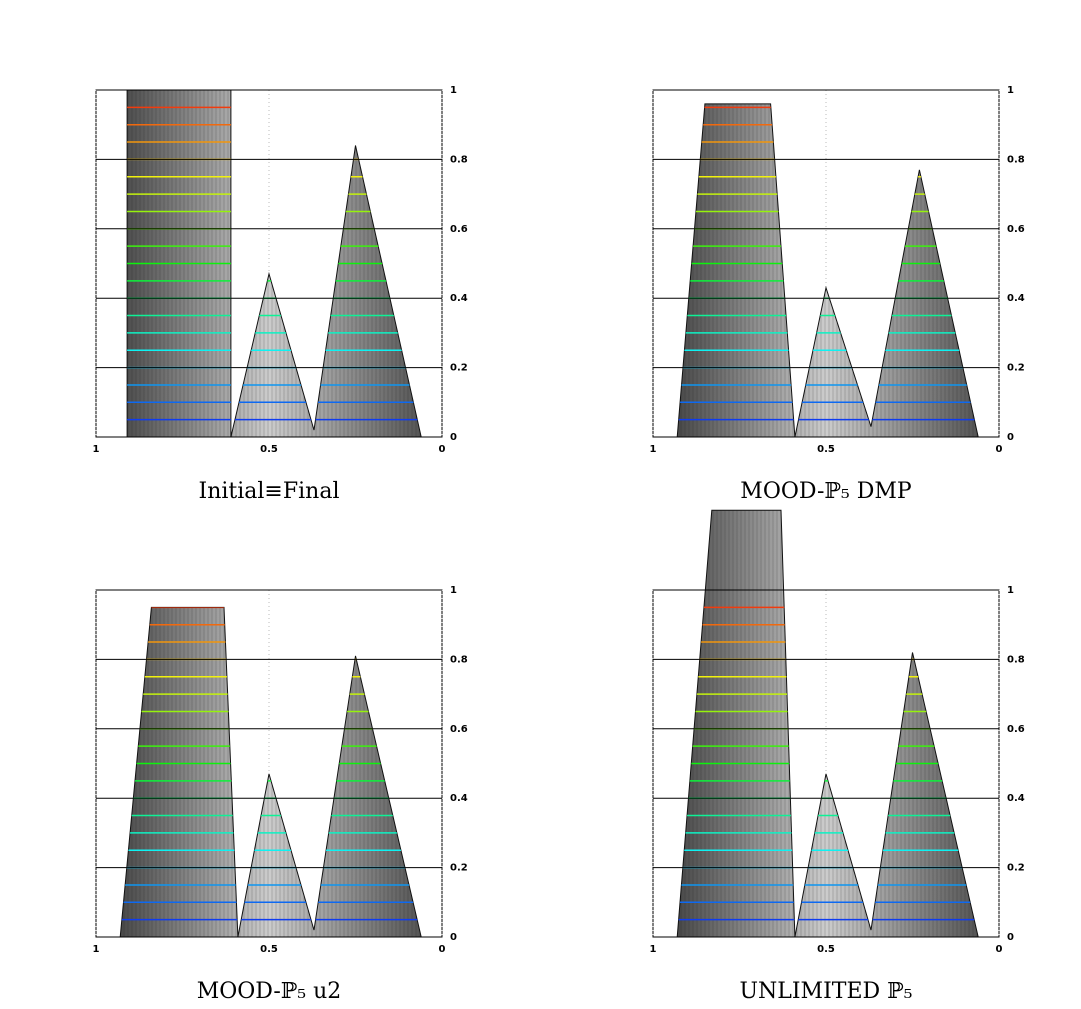  Describe the element at coordinates (825, 991) in the screenshot. I see `caption: UNLIMITED ℙ₅` at that location.